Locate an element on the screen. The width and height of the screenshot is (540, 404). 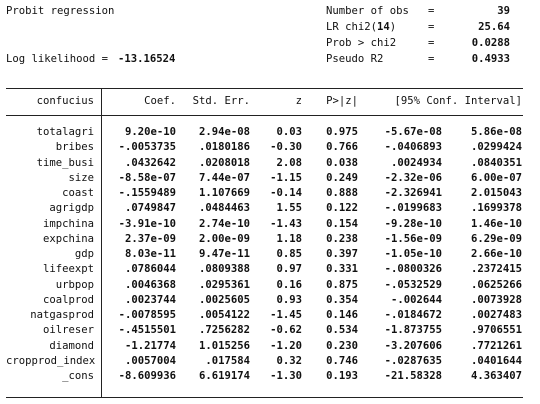
ci-upper-value: 6.00e-07 is located at coordinates (496, 177).